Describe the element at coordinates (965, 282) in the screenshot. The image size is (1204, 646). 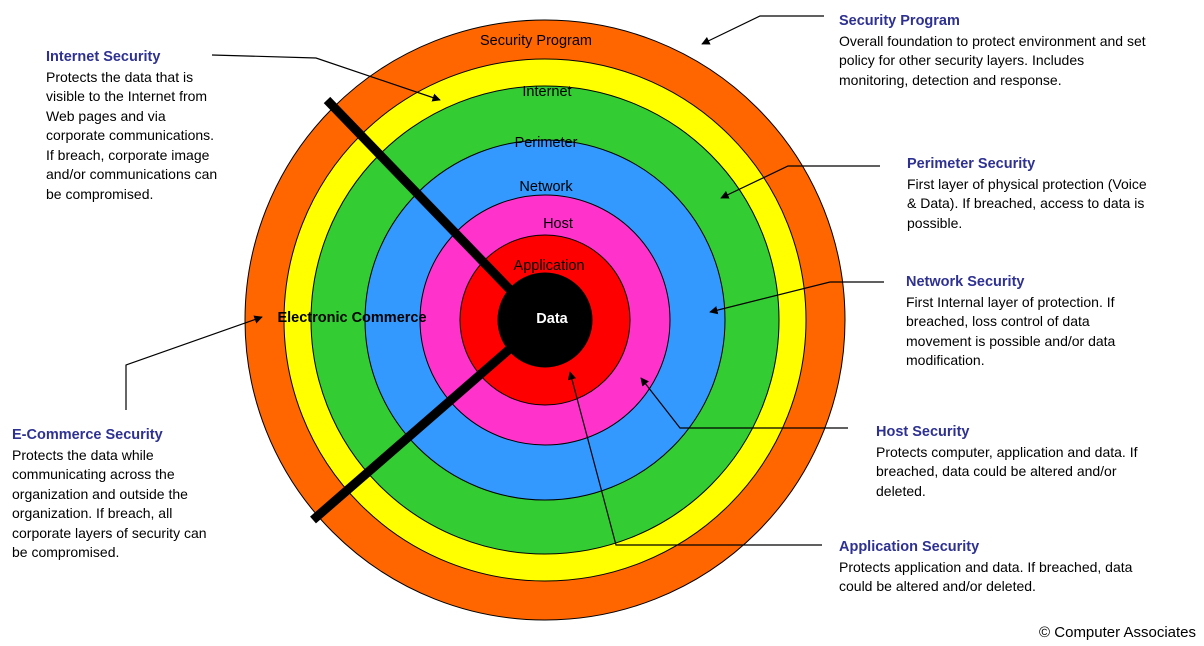
I see `annotation-title: Network Security` at that location.